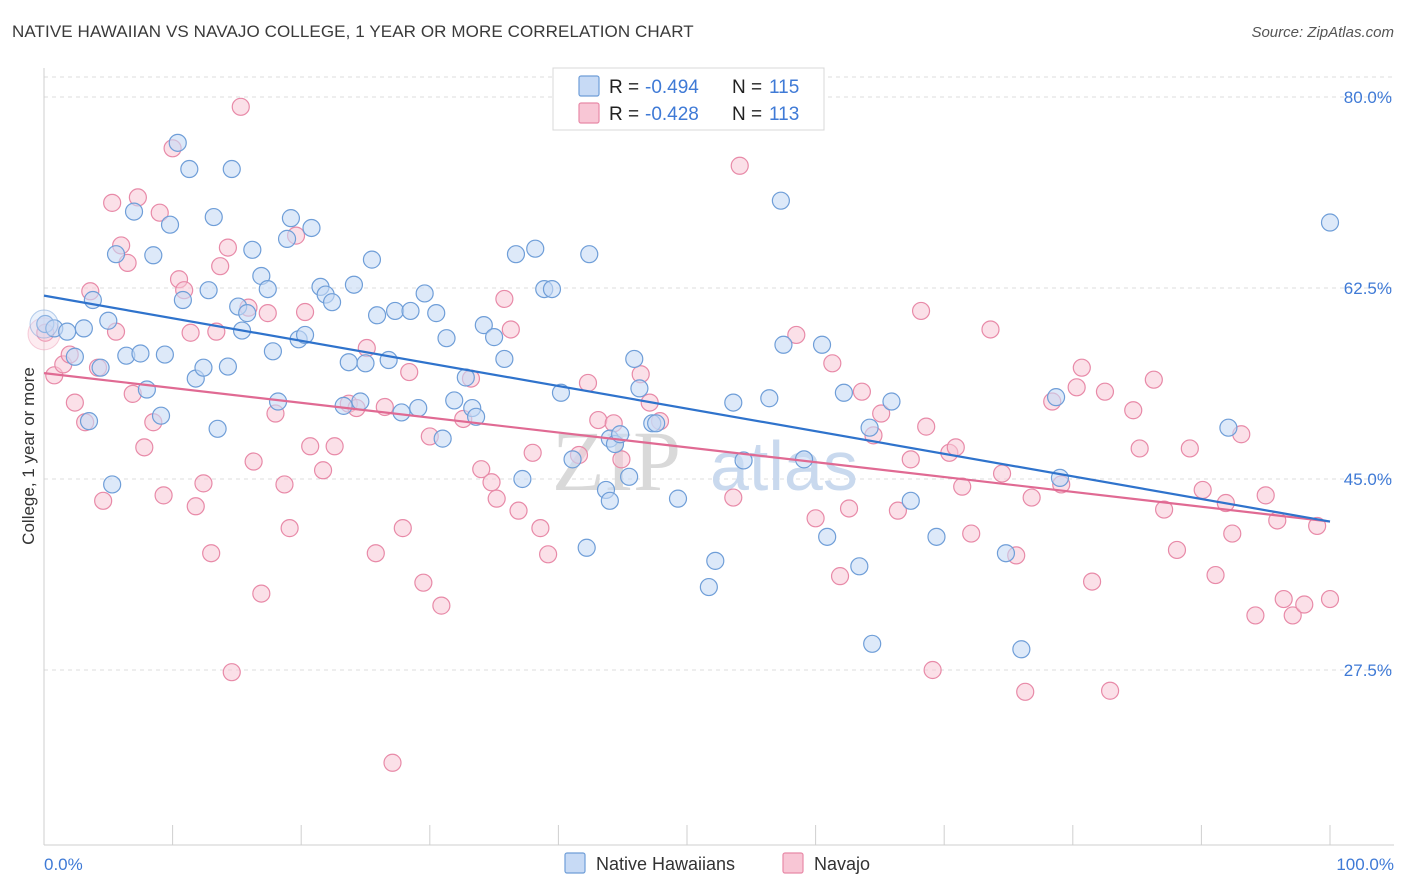 This screenshot has width=1406, height=892. I want to click on bottom-legend-label-native-hawaiians: Native Hawaiians, so click(665, 864).